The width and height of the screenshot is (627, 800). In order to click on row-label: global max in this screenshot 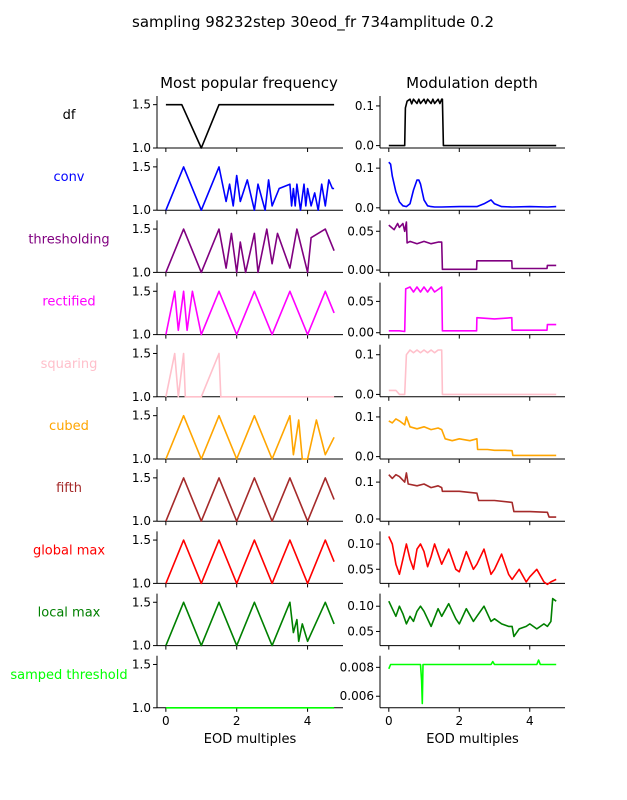, I will do `click(69, 550)`.